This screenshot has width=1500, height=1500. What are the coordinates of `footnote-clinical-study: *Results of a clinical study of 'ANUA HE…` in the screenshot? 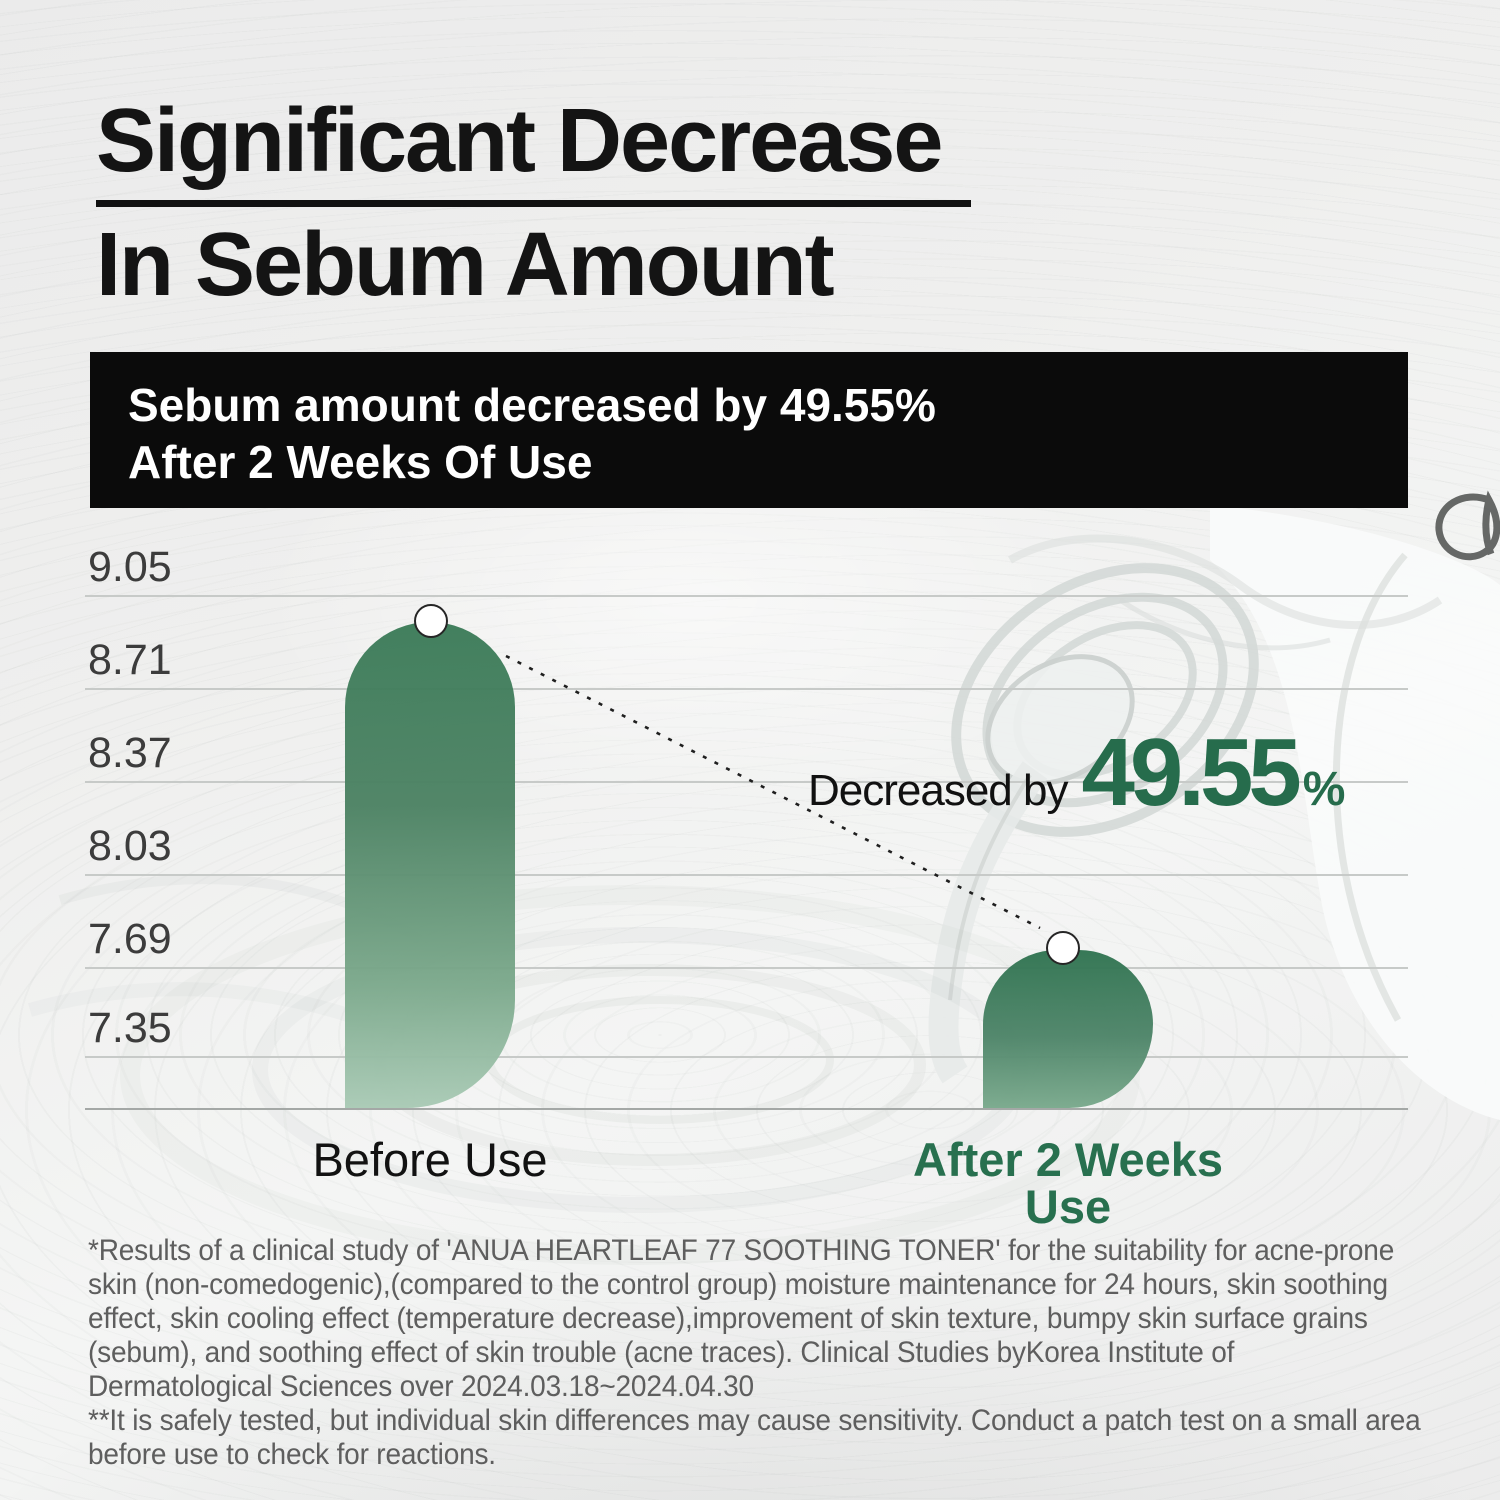 It's located at (741, 1318).